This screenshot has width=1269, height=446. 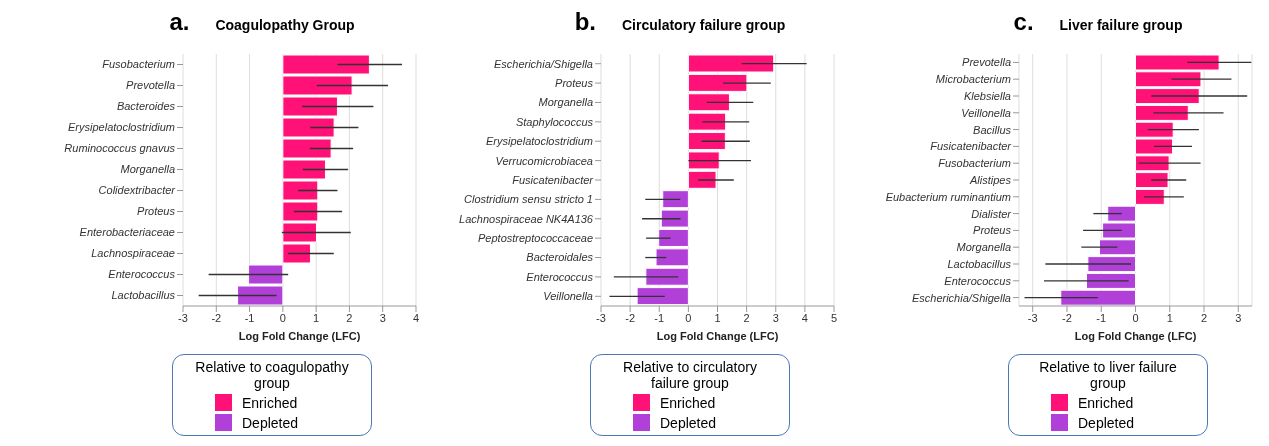 What do you see at coordinates (834, 317) in the screenshot?
I see `x-tick-label: 5` at bounding box center [834, 317].